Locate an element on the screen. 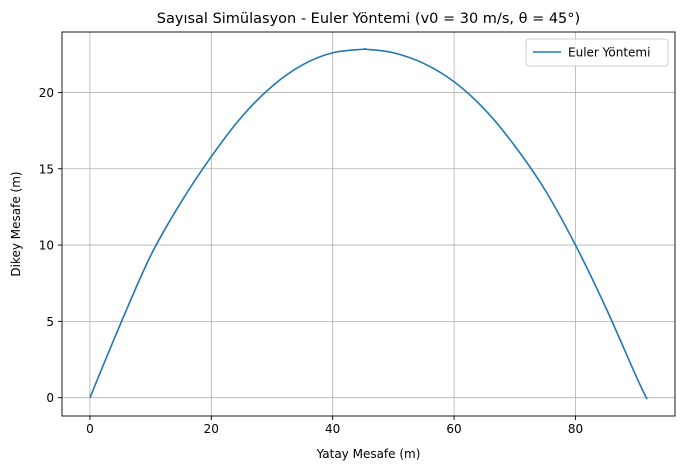 Image resolution: width=686 pixels, height=470 pixels. x-tick-label: 0 is located at coordinates (90, 429).